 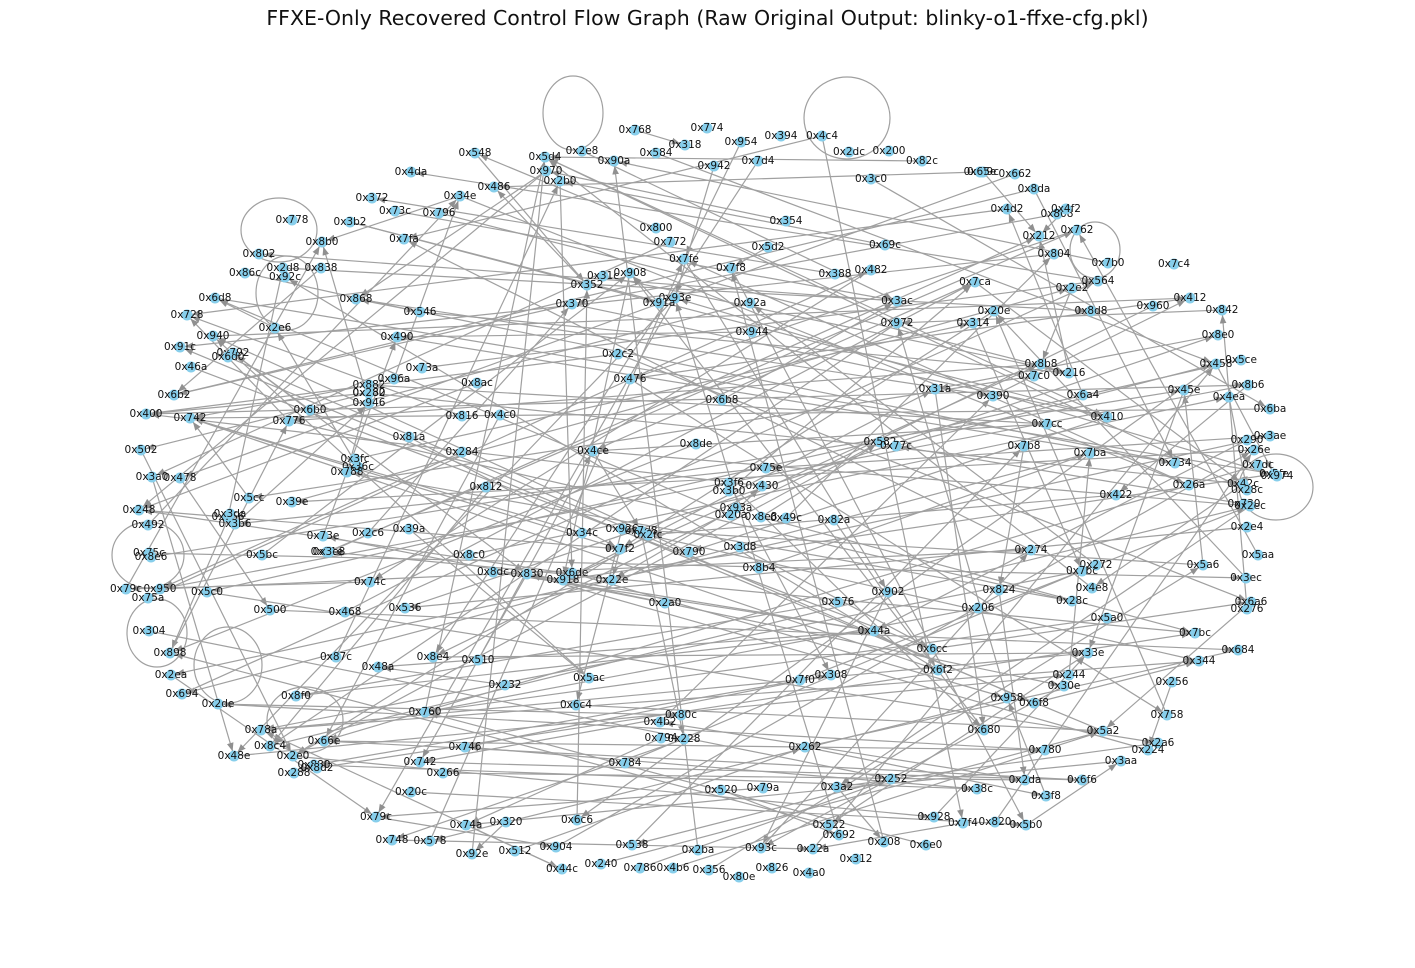 I want to click on graph-node: 0x244, so click(x=1069, y=675).